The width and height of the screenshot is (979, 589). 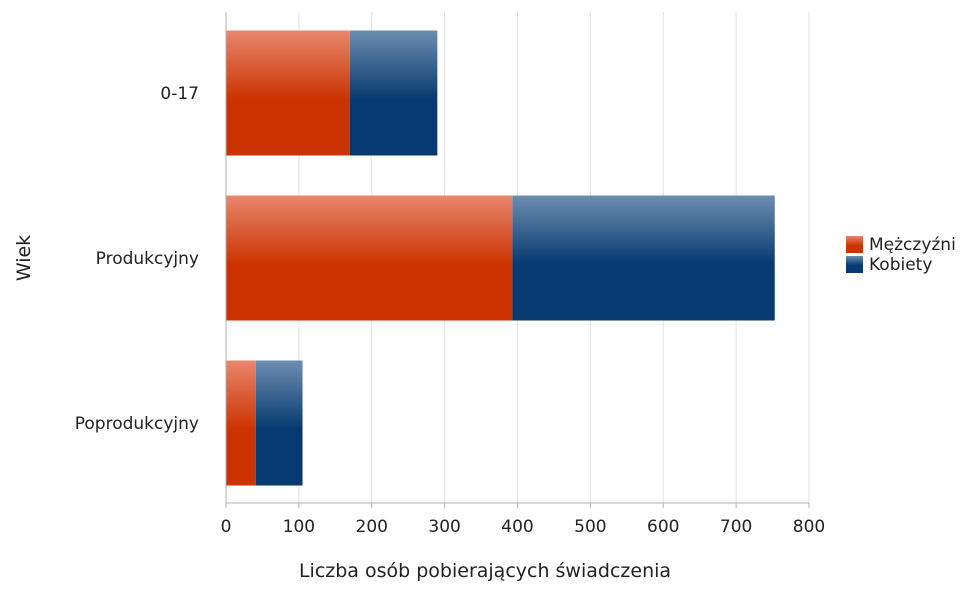 I want to click on legend-label-women: Kobiety, so click(x=900, y=265).